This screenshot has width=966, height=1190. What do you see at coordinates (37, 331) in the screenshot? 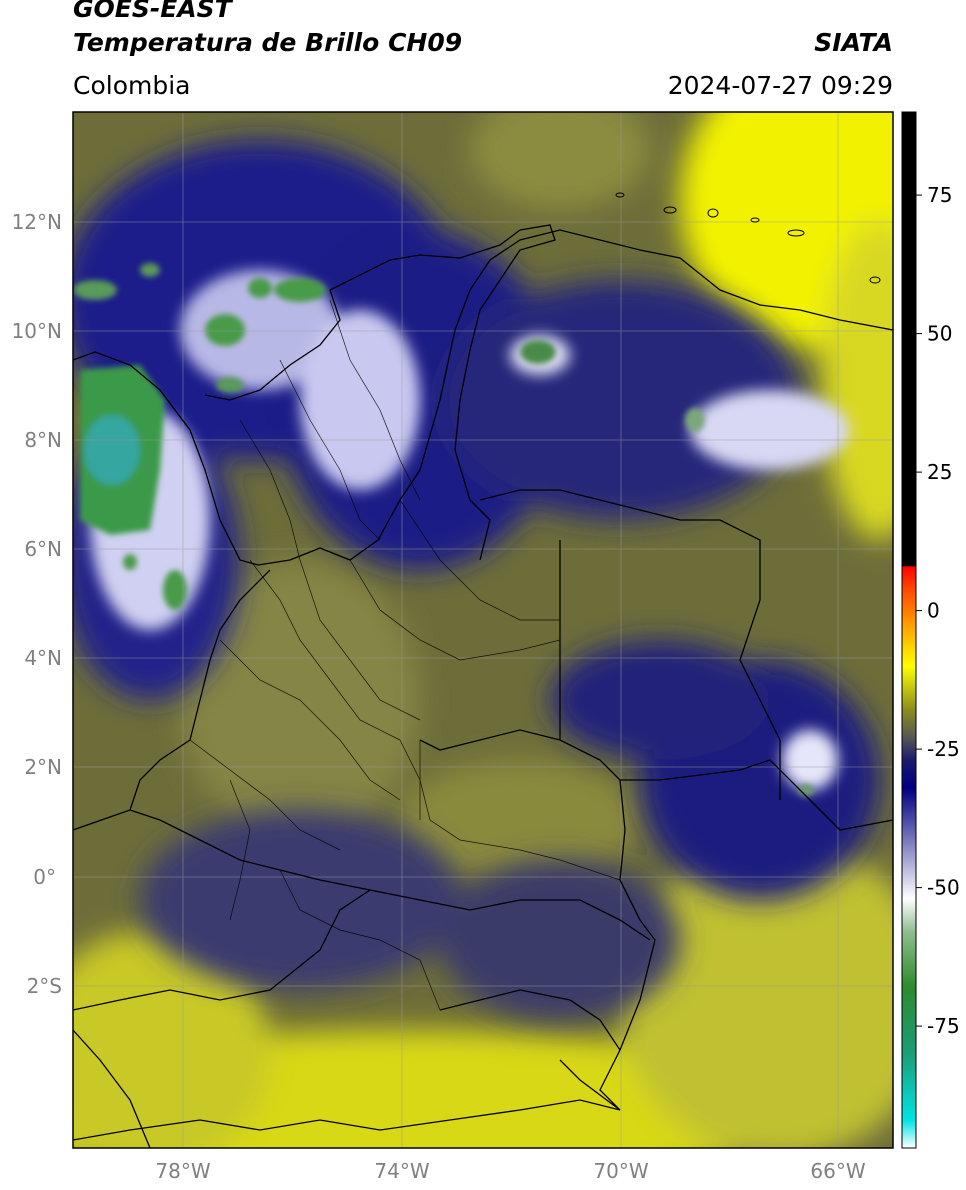
I see `lat-label: 10°N` at bounding box center [37, 331].